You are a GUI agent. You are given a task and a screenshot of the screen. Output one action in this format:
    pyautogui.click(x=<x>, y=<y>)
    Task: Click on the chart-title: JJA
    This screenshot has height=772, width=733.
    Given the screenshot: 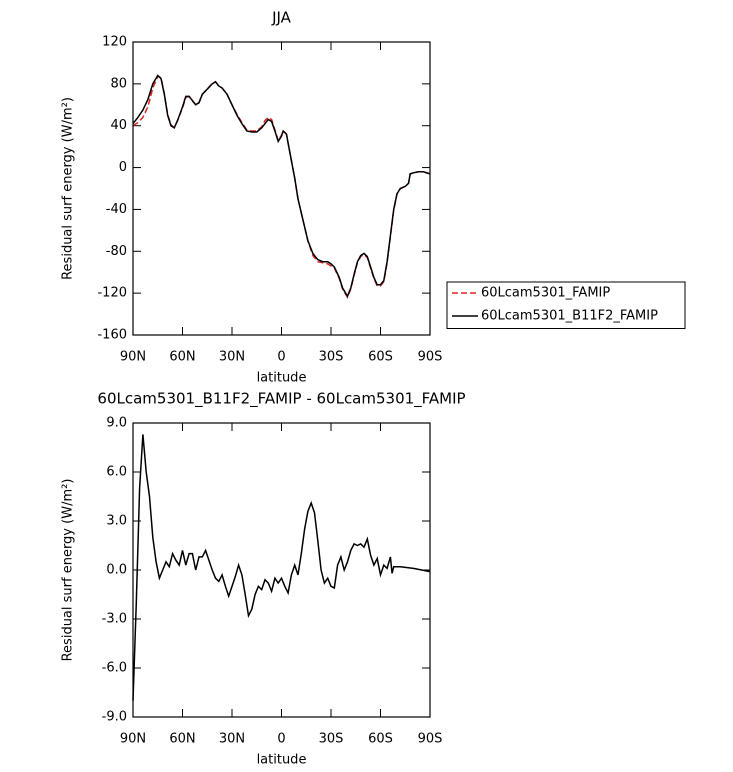 What is the action you would take?
    pyautogui.click(x=281, y=18)
    